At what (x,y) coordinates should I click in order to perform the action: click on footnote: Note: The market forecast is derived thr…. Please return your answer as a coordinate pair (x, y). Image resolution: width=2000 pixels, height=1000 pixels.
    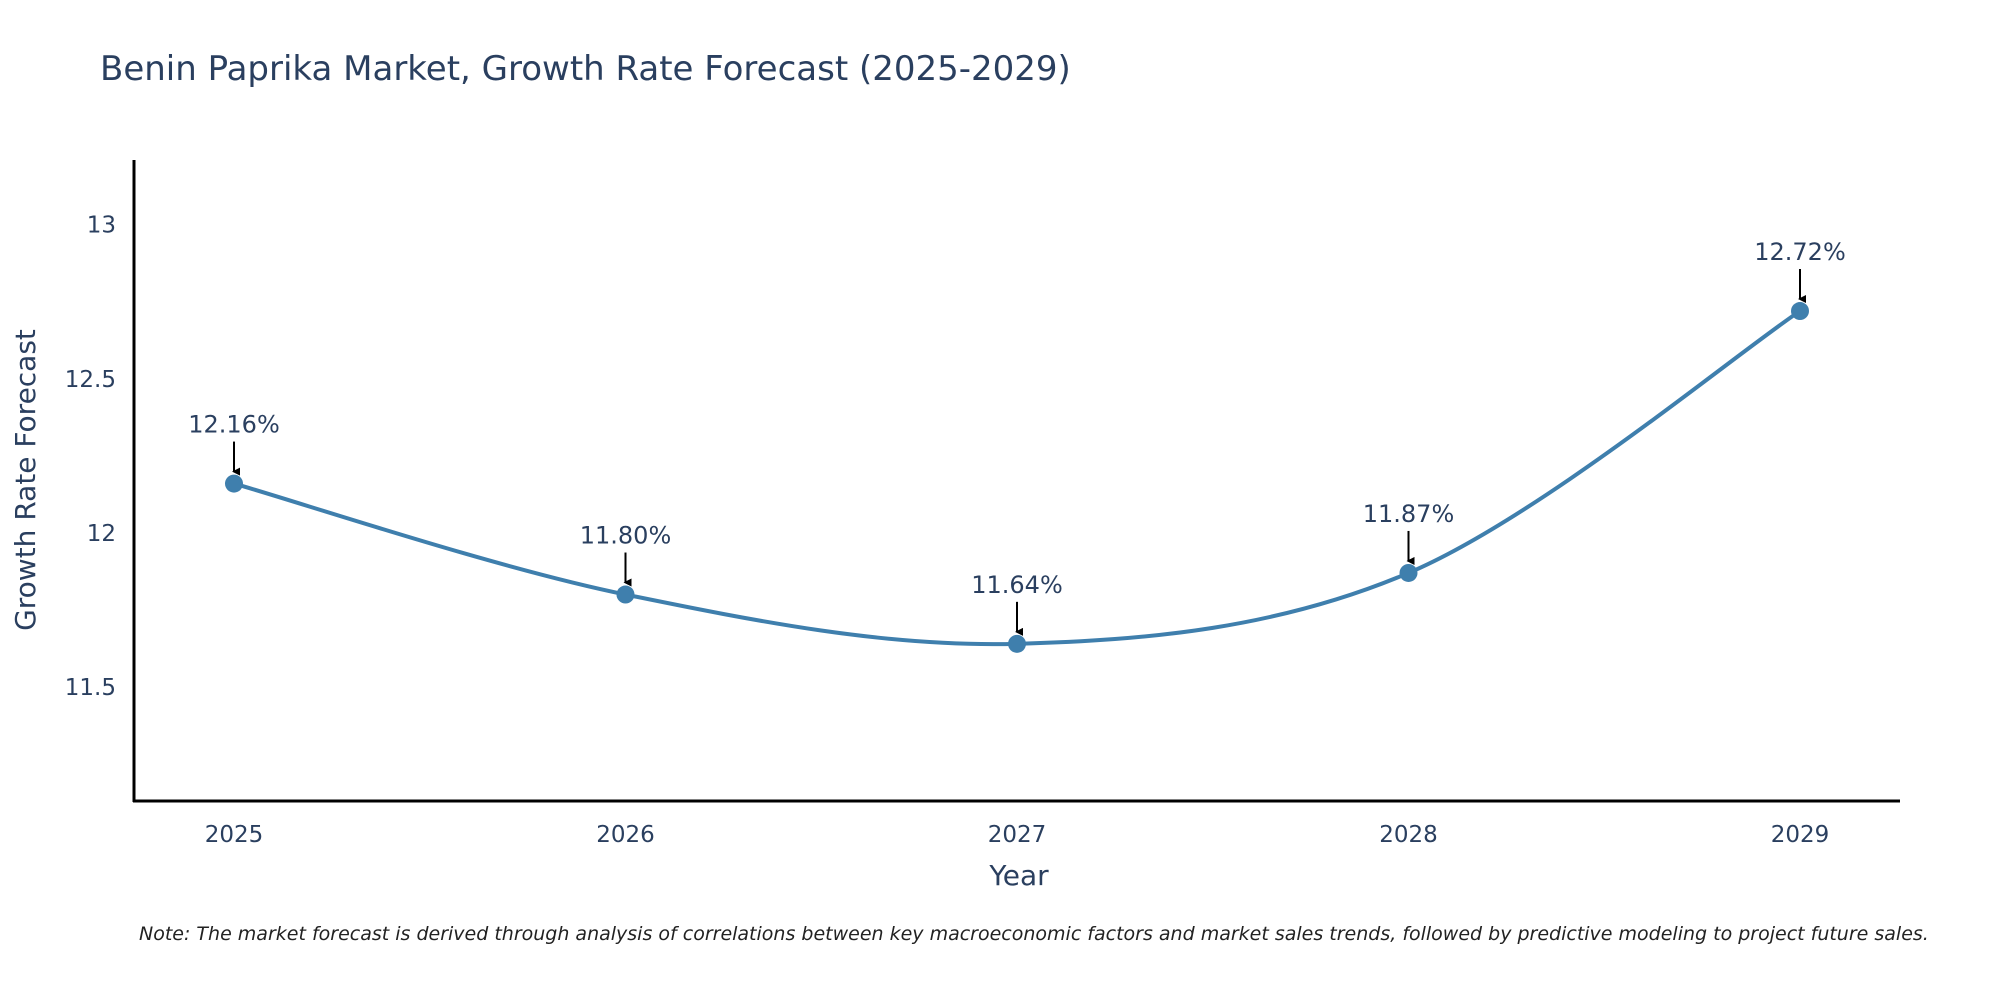
    Looking at the image, I should click on (1034, 934).